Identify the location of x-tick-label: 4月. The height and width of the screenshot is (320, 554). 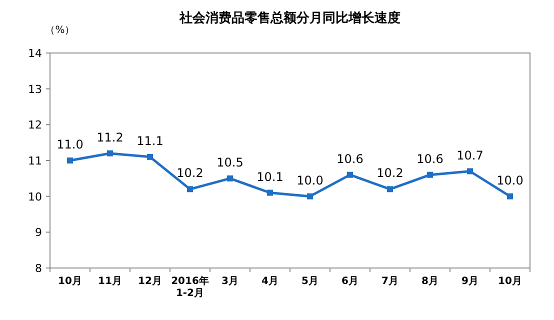
(270, 281).